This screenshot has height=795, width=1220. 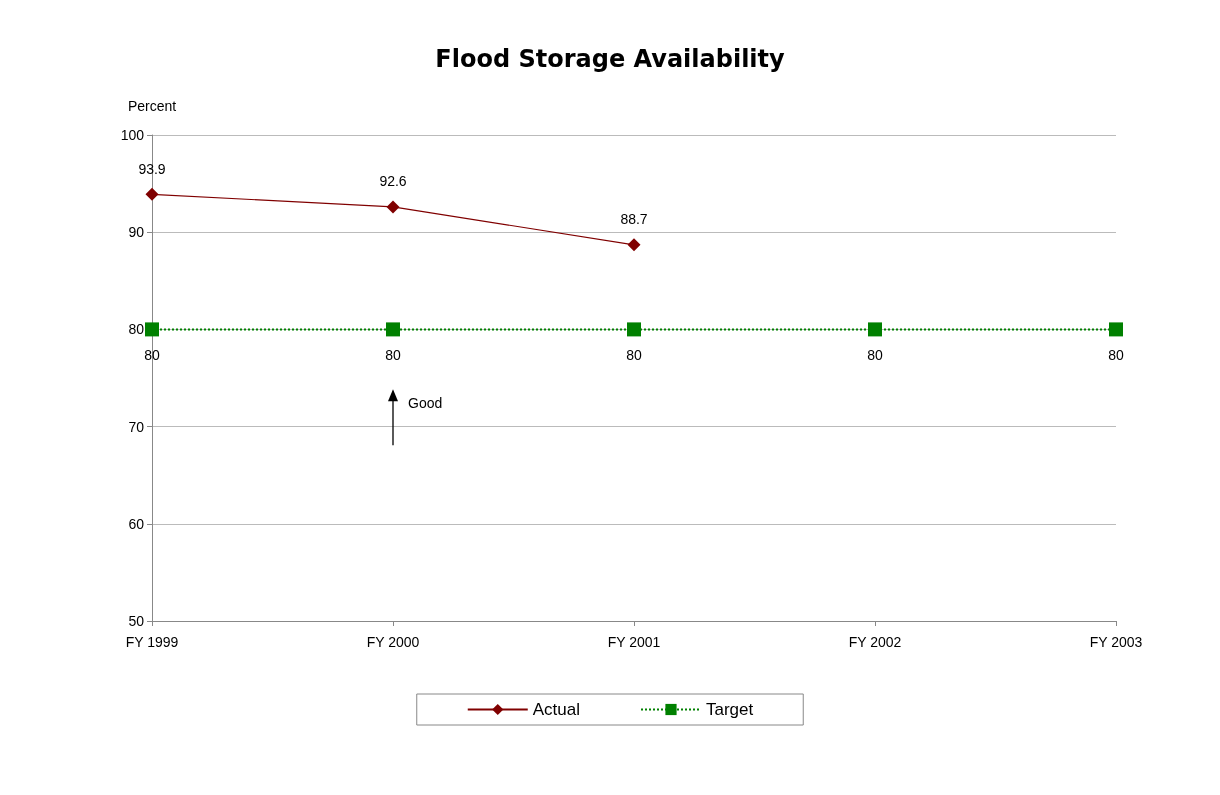 What do you see at coordinates (875, 642) in the screenshot?
I see `x-tick-label: FY 2002` at bounding box center [875, 642].